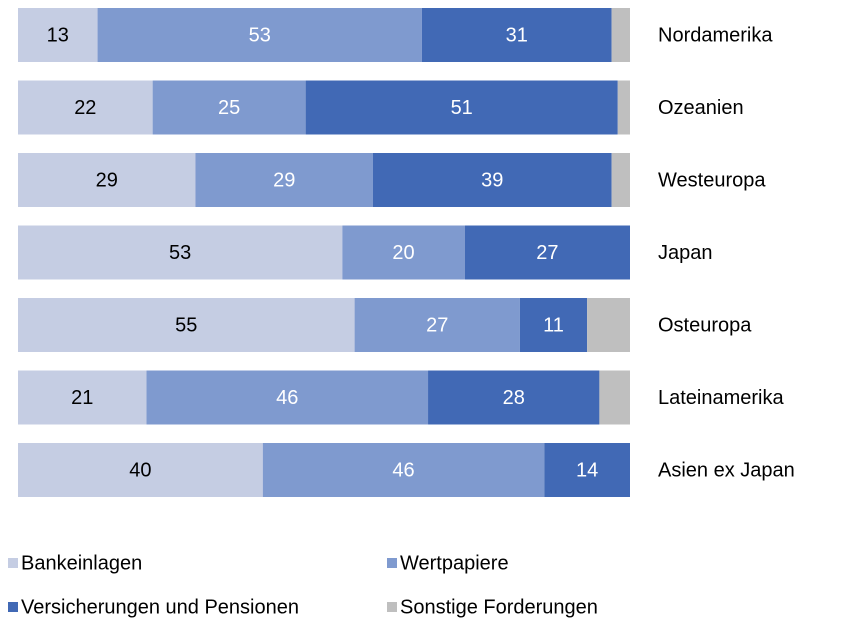  I want to click on legend-label: Wertpapiere, so click(454, 563).